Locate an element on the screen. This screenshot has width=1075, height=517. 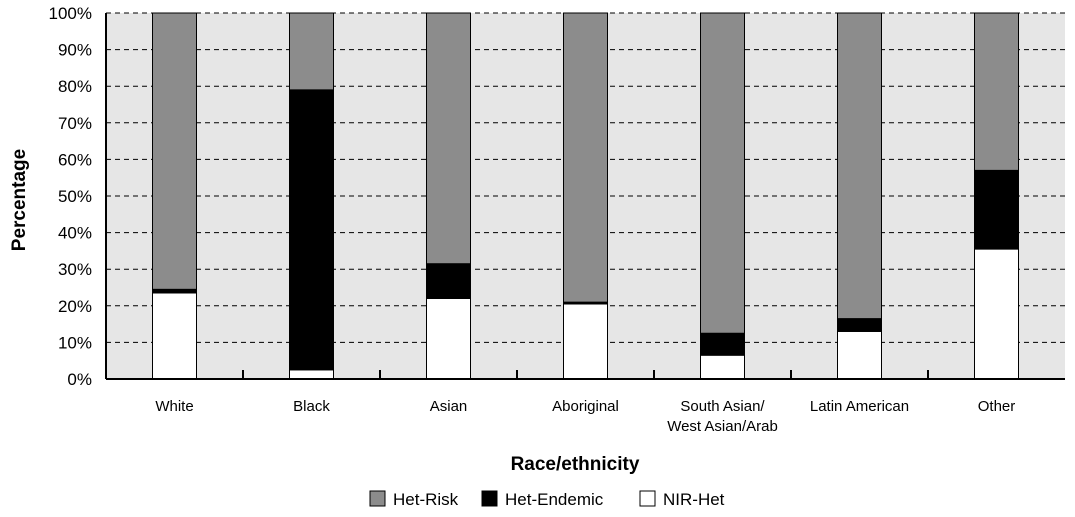
legend-label: NIR-Het is located at coordinates (694, 499).